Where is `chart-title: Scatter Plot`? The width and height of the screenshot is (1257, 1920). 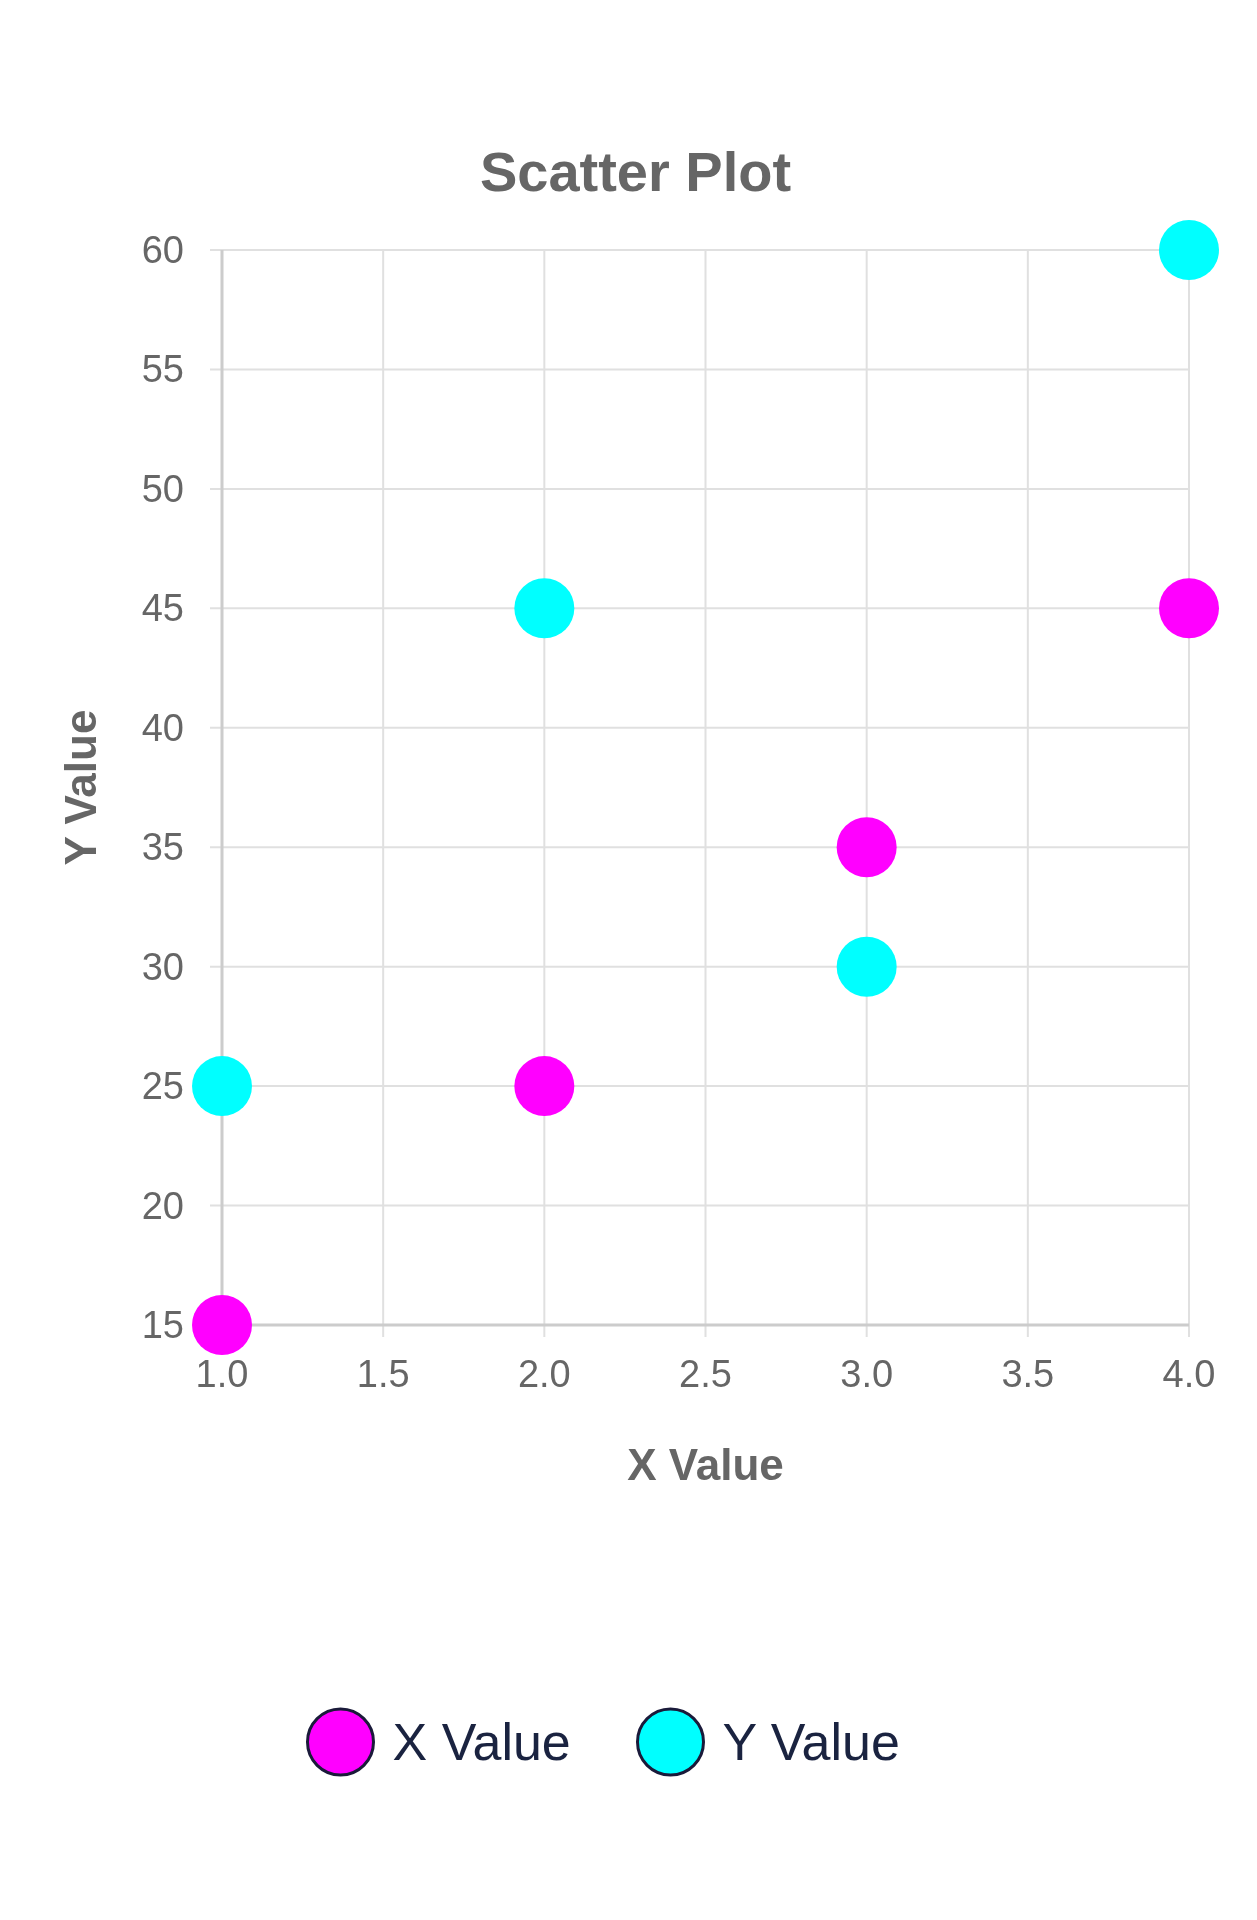 chart-title: Scatter Plot is located at coordinates (635, 171).